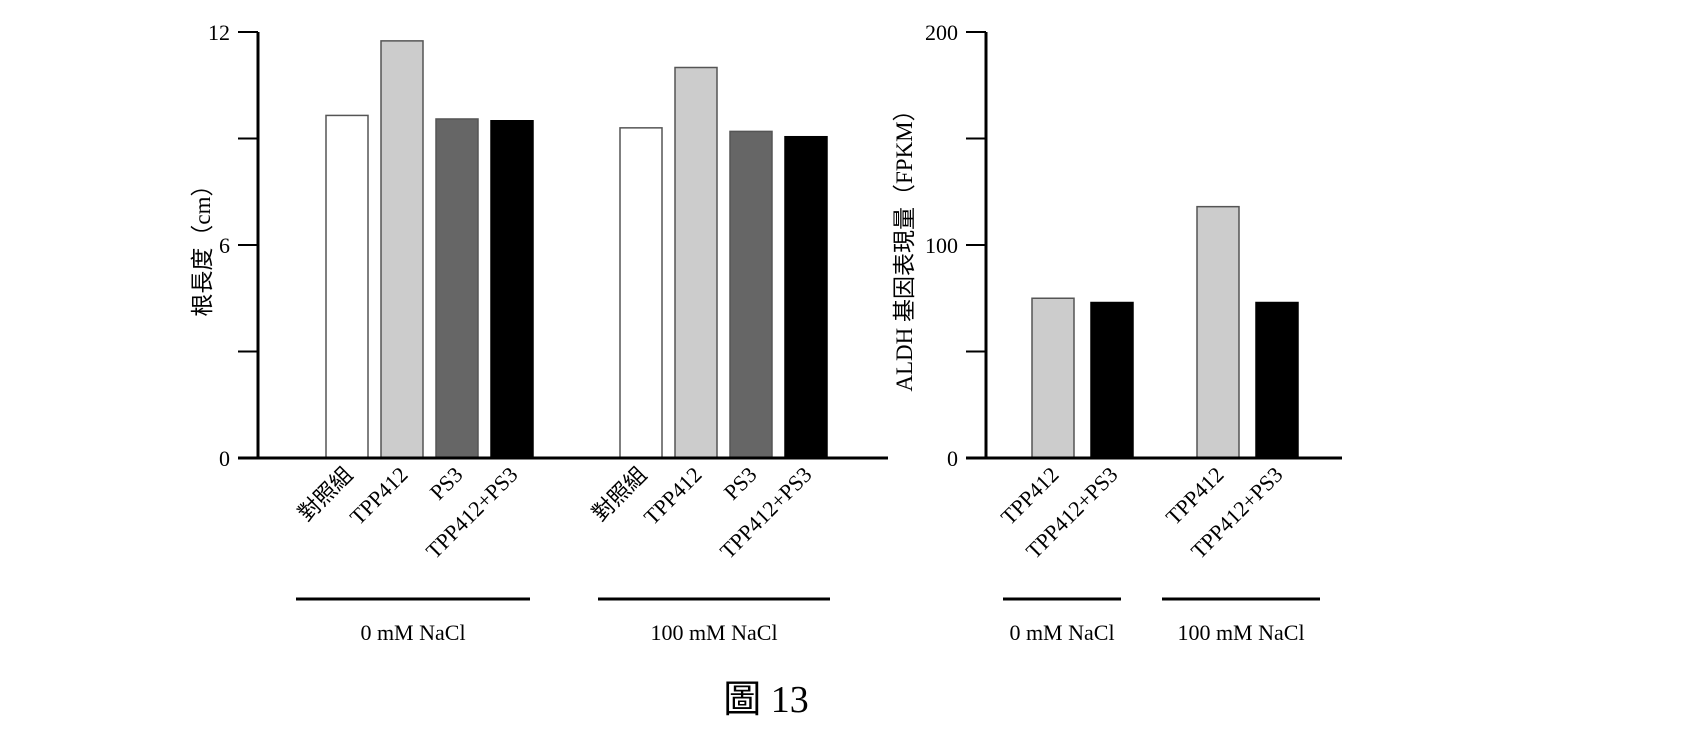 Image resolution: width=1700 pixels, height=737 pixels. Describe the element at coordinates (941, 32) in the screenshot. I see `y-tick-label: 200` at that location.